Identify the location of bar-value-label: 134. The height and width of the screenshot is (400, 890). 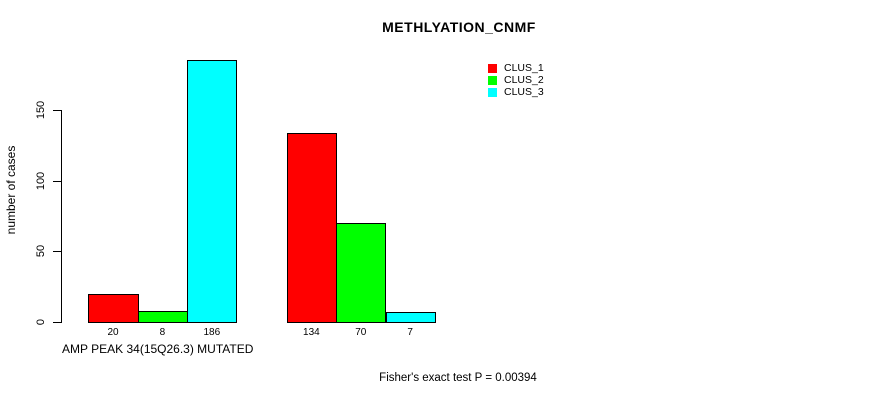
(311, 332).